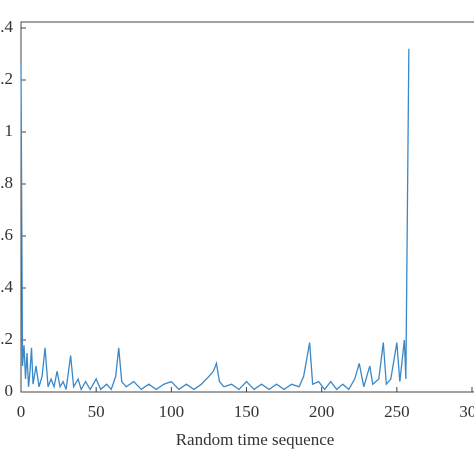  Describe the element at coordinates (397, 411) in the screenshot. I see `x-tick-label: 250` at that location.